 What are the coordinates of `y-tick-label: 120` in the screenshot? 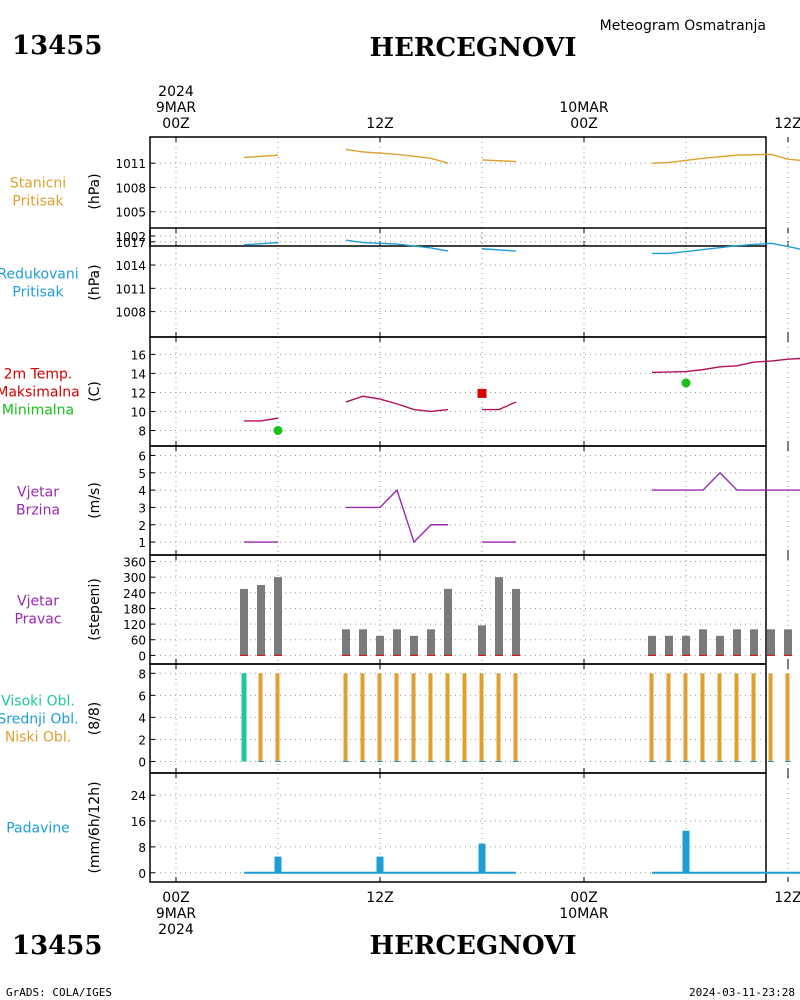 It's located at (134, 625).